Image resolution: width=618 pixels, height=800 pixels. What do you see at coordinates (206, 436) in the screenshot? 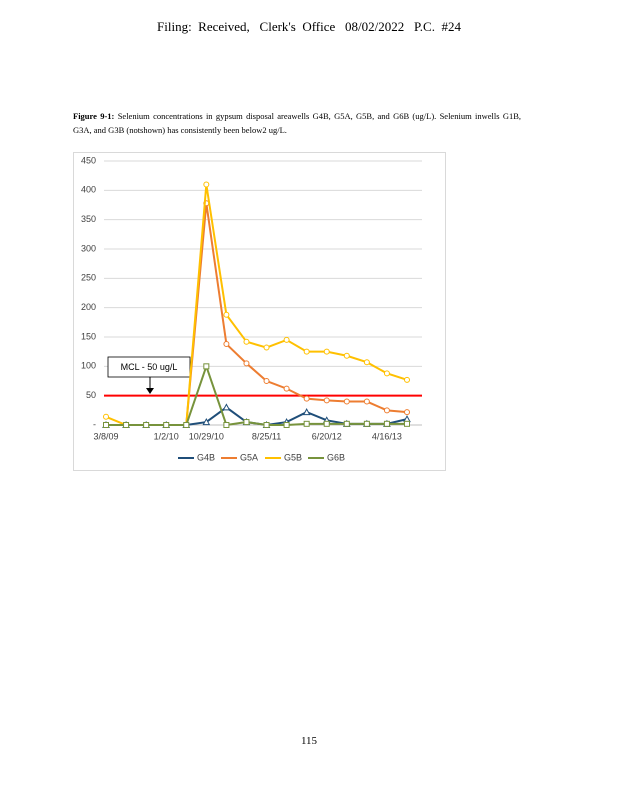
I see `x-tick-label: 10/29/10` at bounding box center [206, 436].